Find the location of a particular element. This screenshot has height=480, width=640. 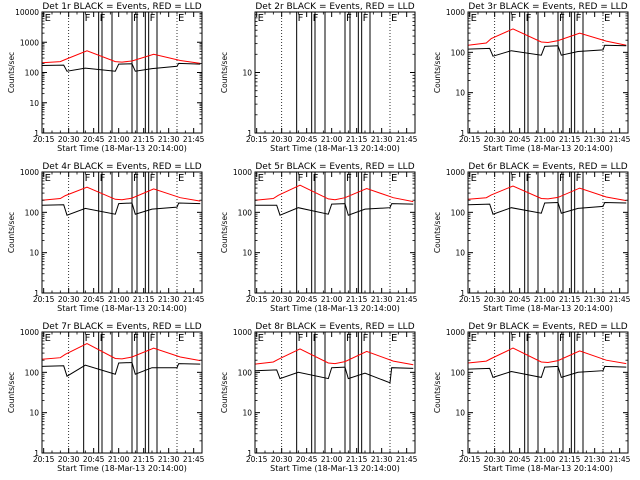

chart-title: Det 2r BLACK = Events, RED = LLD is located at coordinates (334, 7).